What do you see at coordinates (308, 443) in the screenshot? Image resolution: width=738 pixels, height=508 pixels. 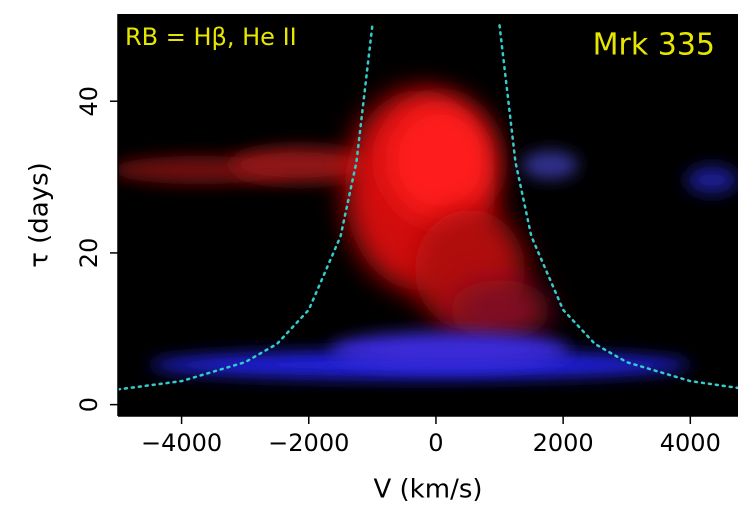 I see `x-tick-label: −2000` at bounding box center [308, 443].